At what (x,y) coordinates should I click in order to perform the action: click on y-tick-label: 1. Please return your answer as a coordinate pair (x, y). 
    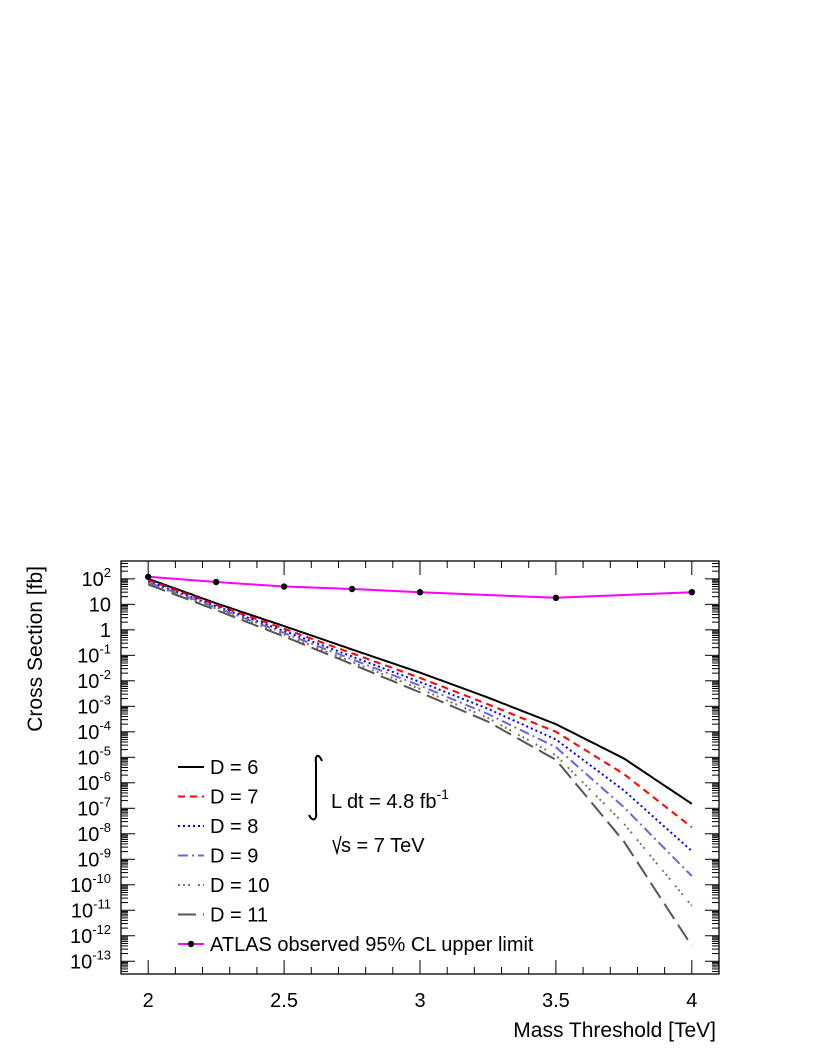
    Looking at the image, I should click on (105, 631).